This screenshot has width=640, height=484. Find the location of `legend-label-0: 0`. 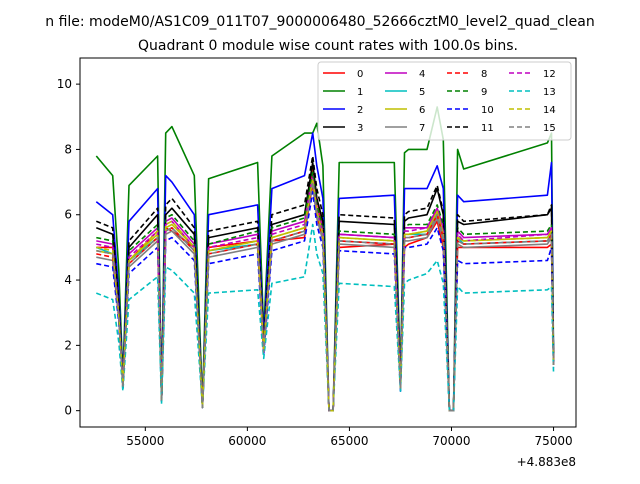

legend-label-0: 0 is located at coordinates (360, 74).